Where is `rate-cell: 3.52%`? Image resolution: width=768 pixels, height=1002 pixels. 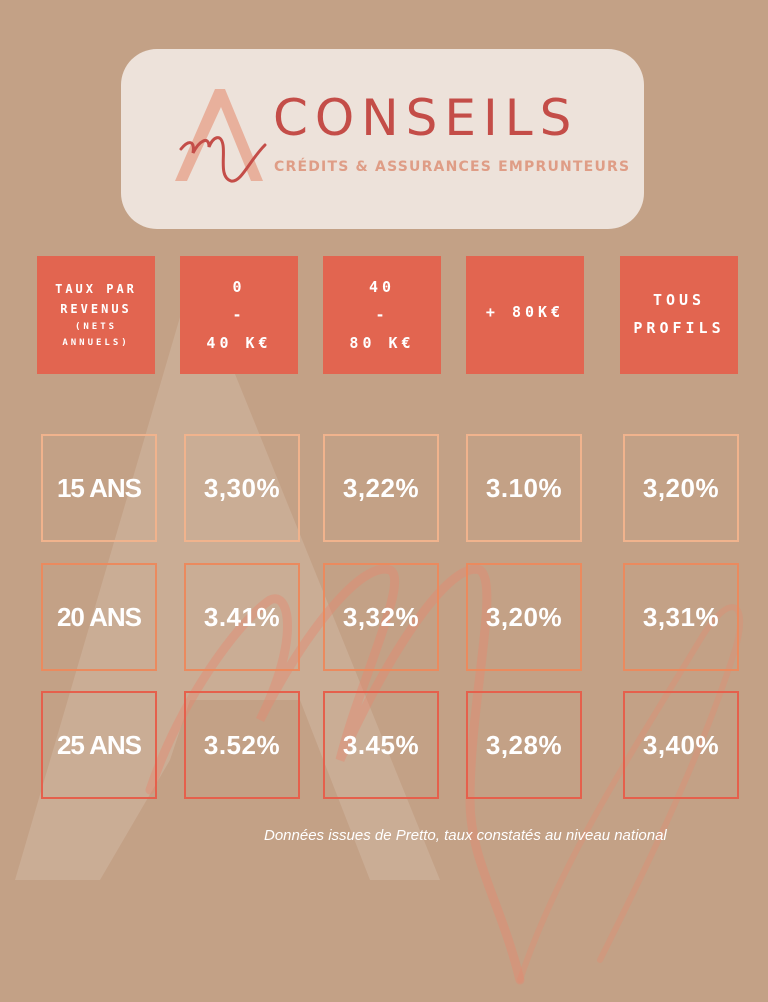
rate-cell: 3.52% is located at coordinates (242, 745).